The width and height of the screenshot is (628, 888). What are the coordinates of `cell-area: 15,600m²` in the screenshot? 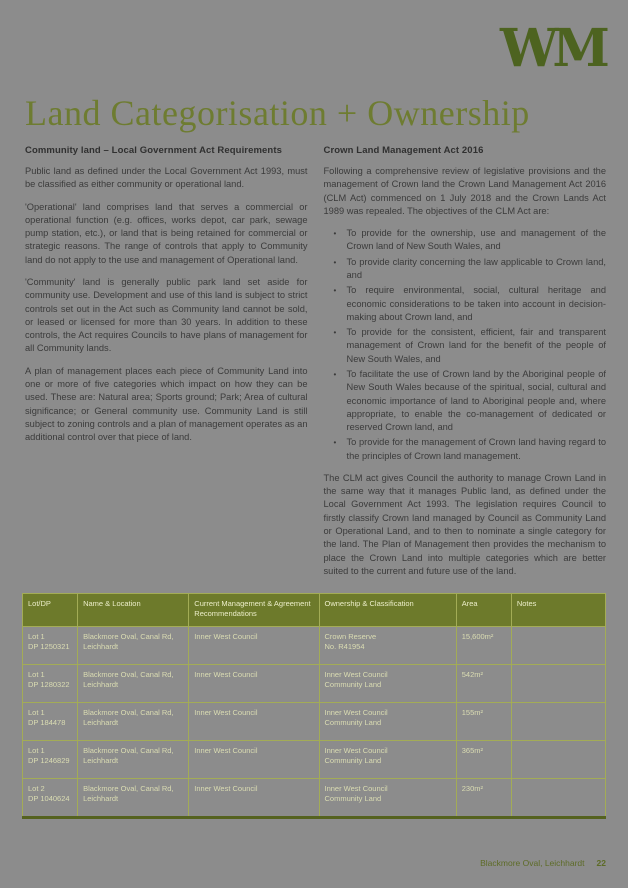 It's located at (483, 645).